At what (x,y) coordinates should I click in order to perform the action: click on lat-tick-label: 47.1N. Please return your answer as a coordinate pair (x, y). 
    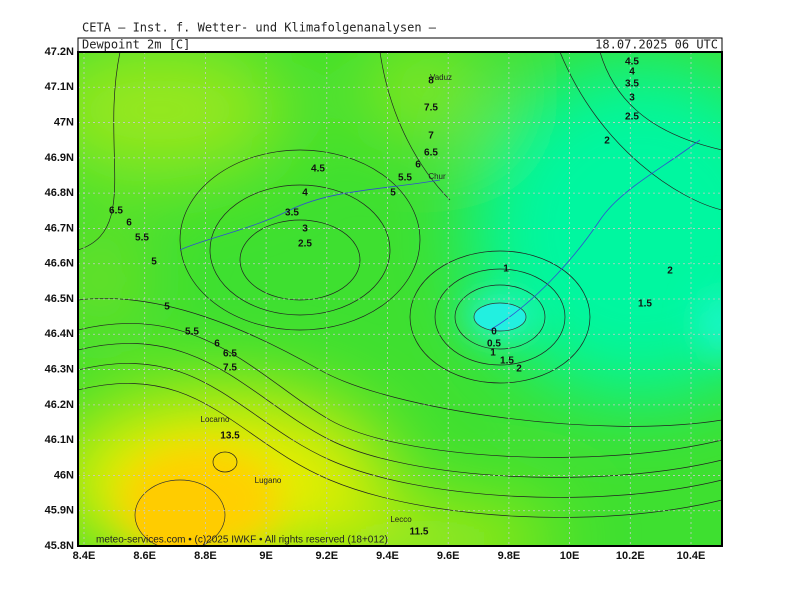
    Looking at the image, I should click on (59, 87).